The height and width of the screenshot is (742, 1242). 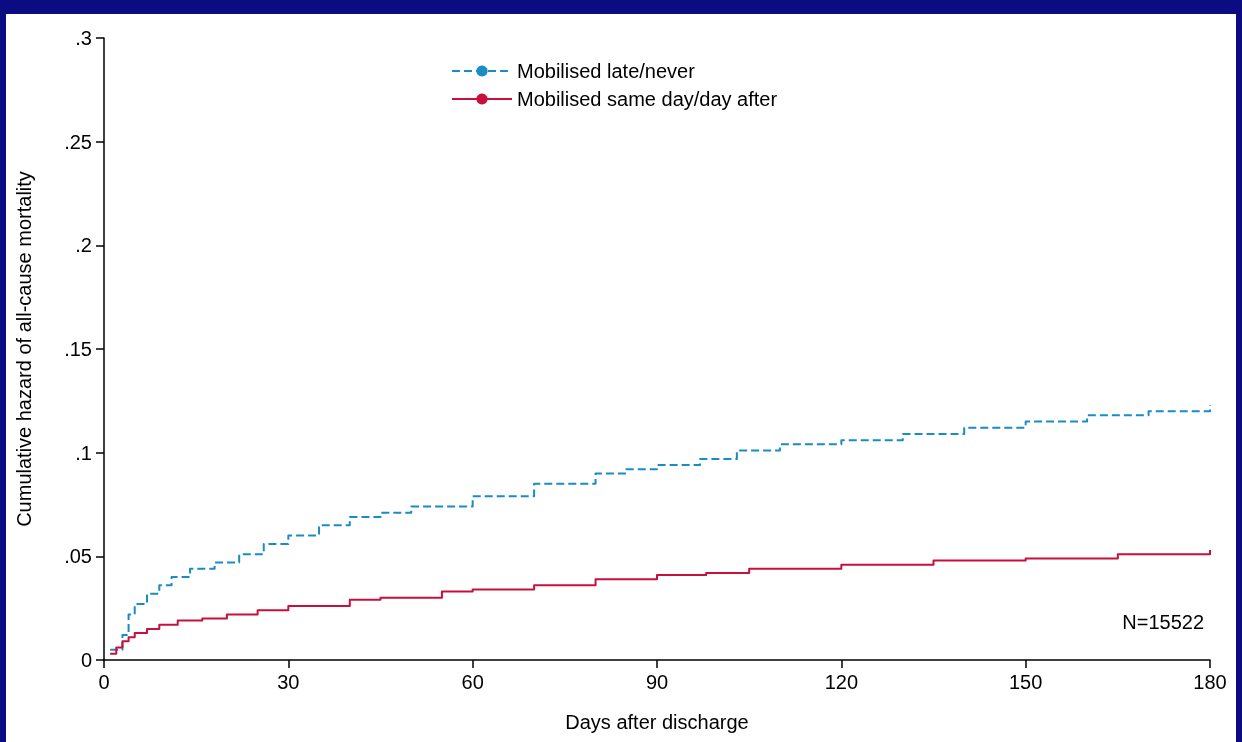 What do you see at coordinates (1163, 622) in the screenshot?
I see `annotation: N=15522` at bounding box center [1163, 622].